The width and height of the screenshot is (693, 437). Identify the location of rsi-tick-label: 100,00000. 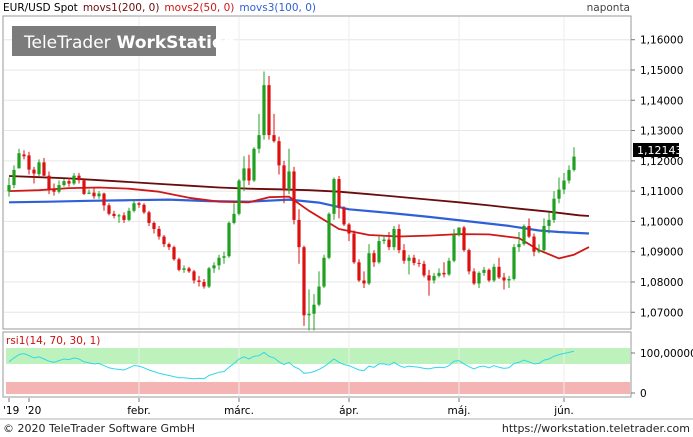
(666, 354).